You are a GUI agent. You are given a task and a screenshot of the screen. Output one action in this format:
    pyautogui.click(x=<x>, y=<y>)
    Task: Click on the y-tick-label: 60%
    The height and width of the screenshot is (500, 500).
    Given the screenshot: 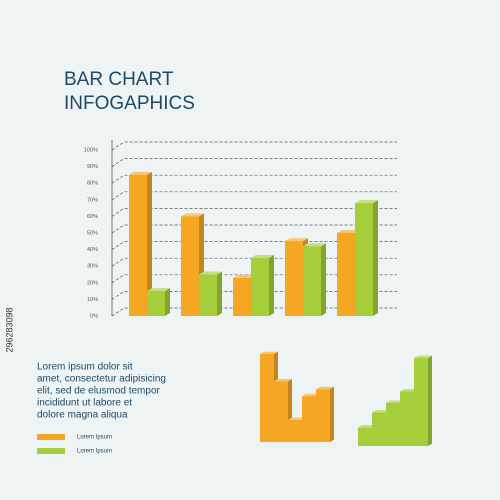 What is the action you would take?
    pyautogui.click(x=92, y=217)
    